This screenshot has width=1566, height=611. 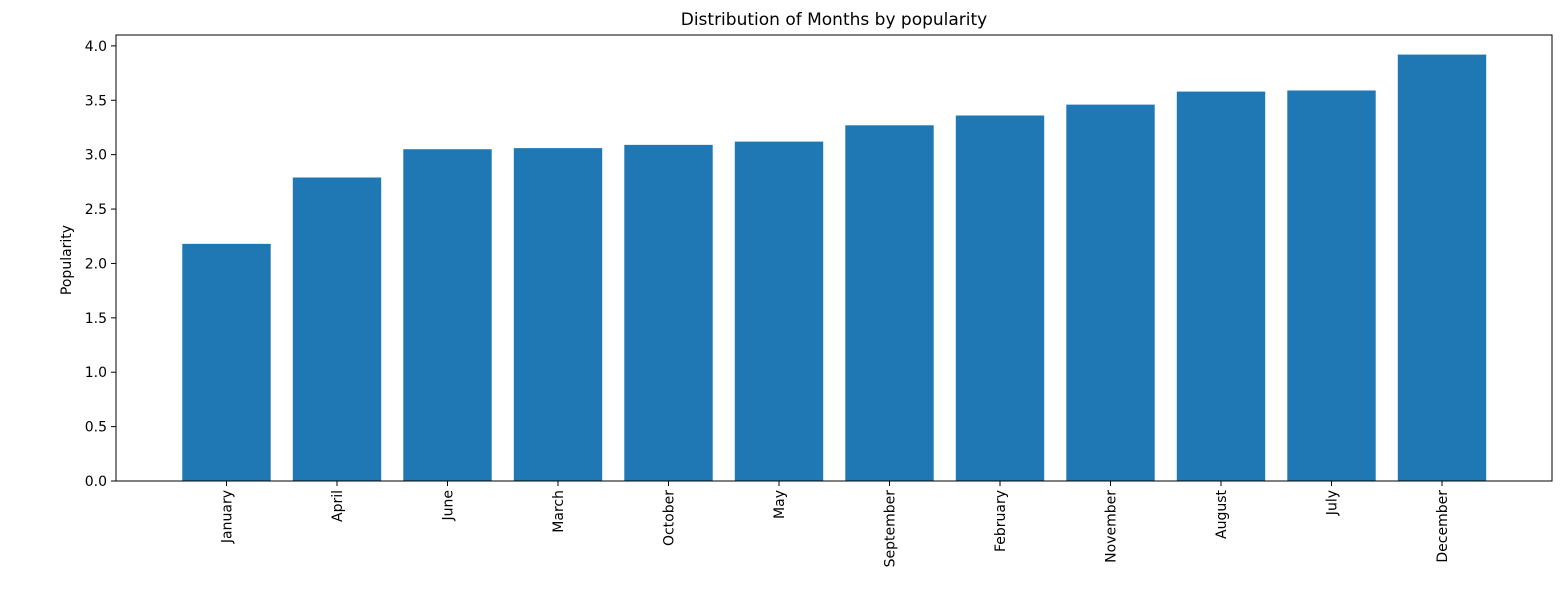 I want to click on bar-february, so click(x=1000, y=298).